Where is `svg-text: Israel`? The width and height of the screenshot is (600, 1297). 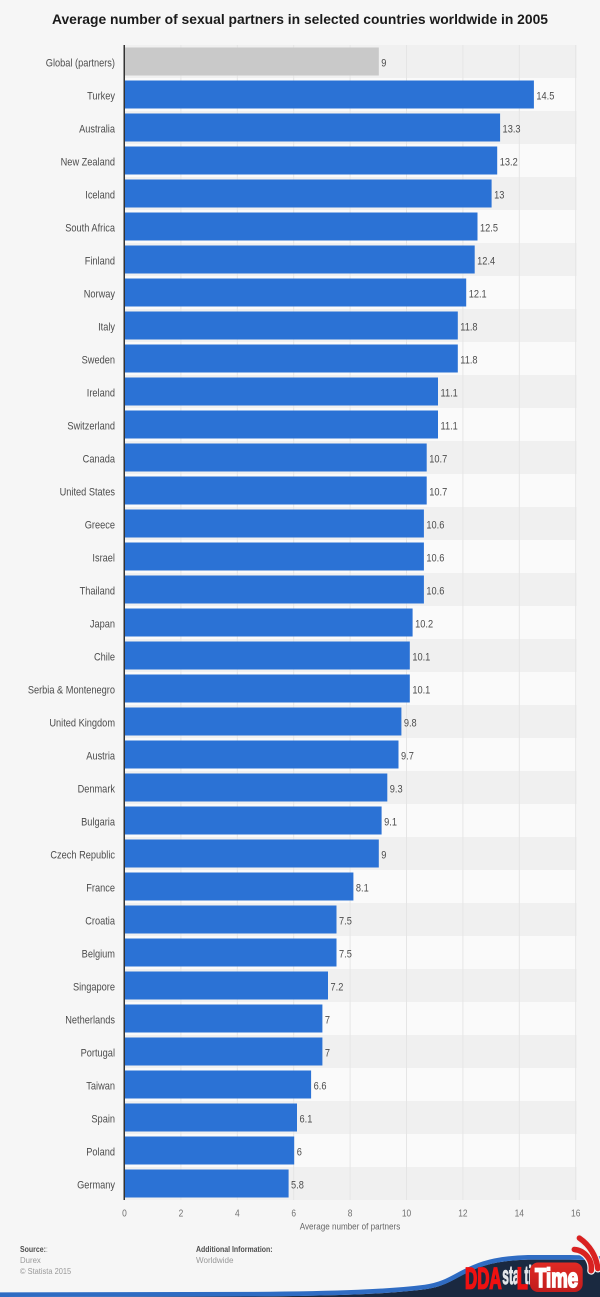
svg-text: Israel is located at coordinates (103, 559).